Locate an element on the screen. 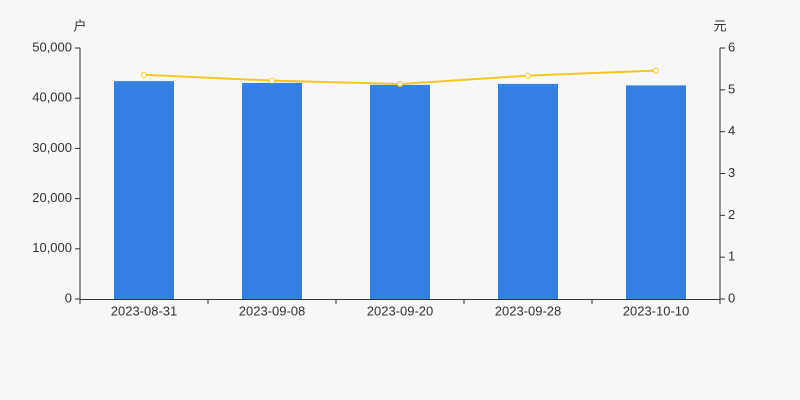 This screenshot has width=800, height=400. y-tick-label: 50,000 is located at coordinates (52, 46).